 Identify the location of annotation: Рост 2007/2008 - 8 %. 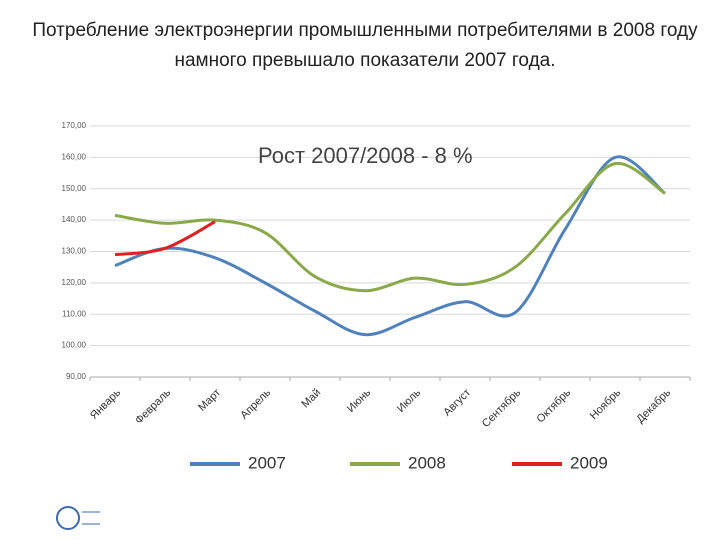
(365, 155).